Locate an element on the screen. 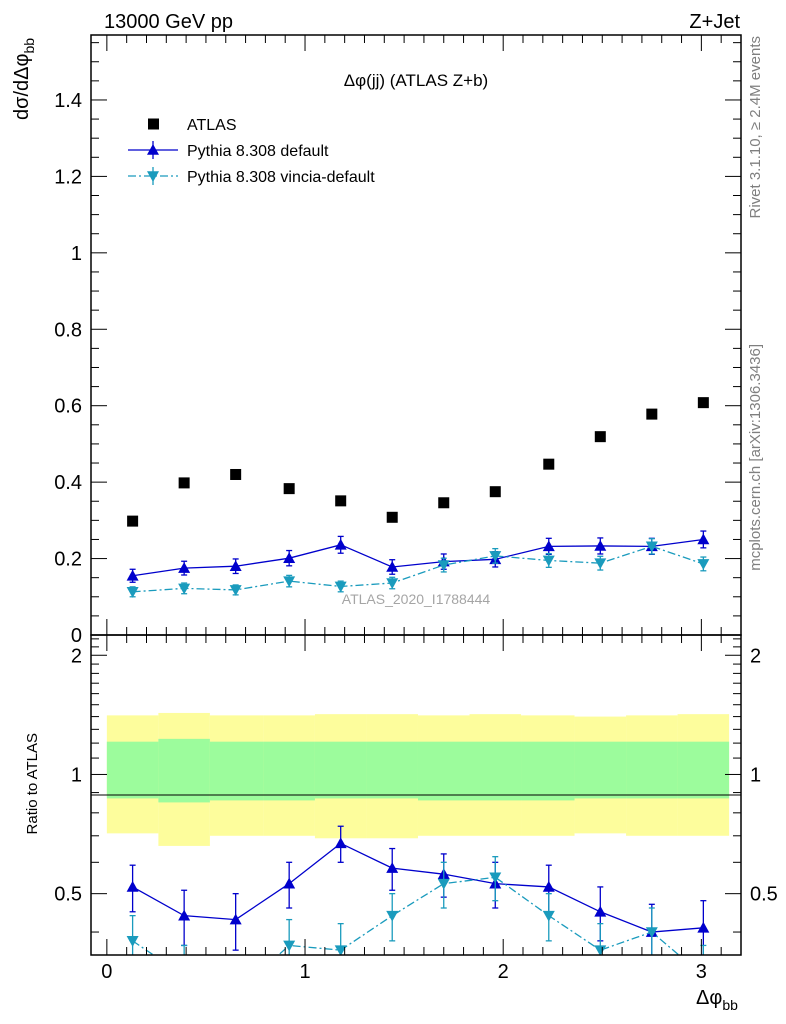 The image size is (786, 1024). y-axis-label-main-text: dσ/dΔφ is located at coordinates (22, 86).